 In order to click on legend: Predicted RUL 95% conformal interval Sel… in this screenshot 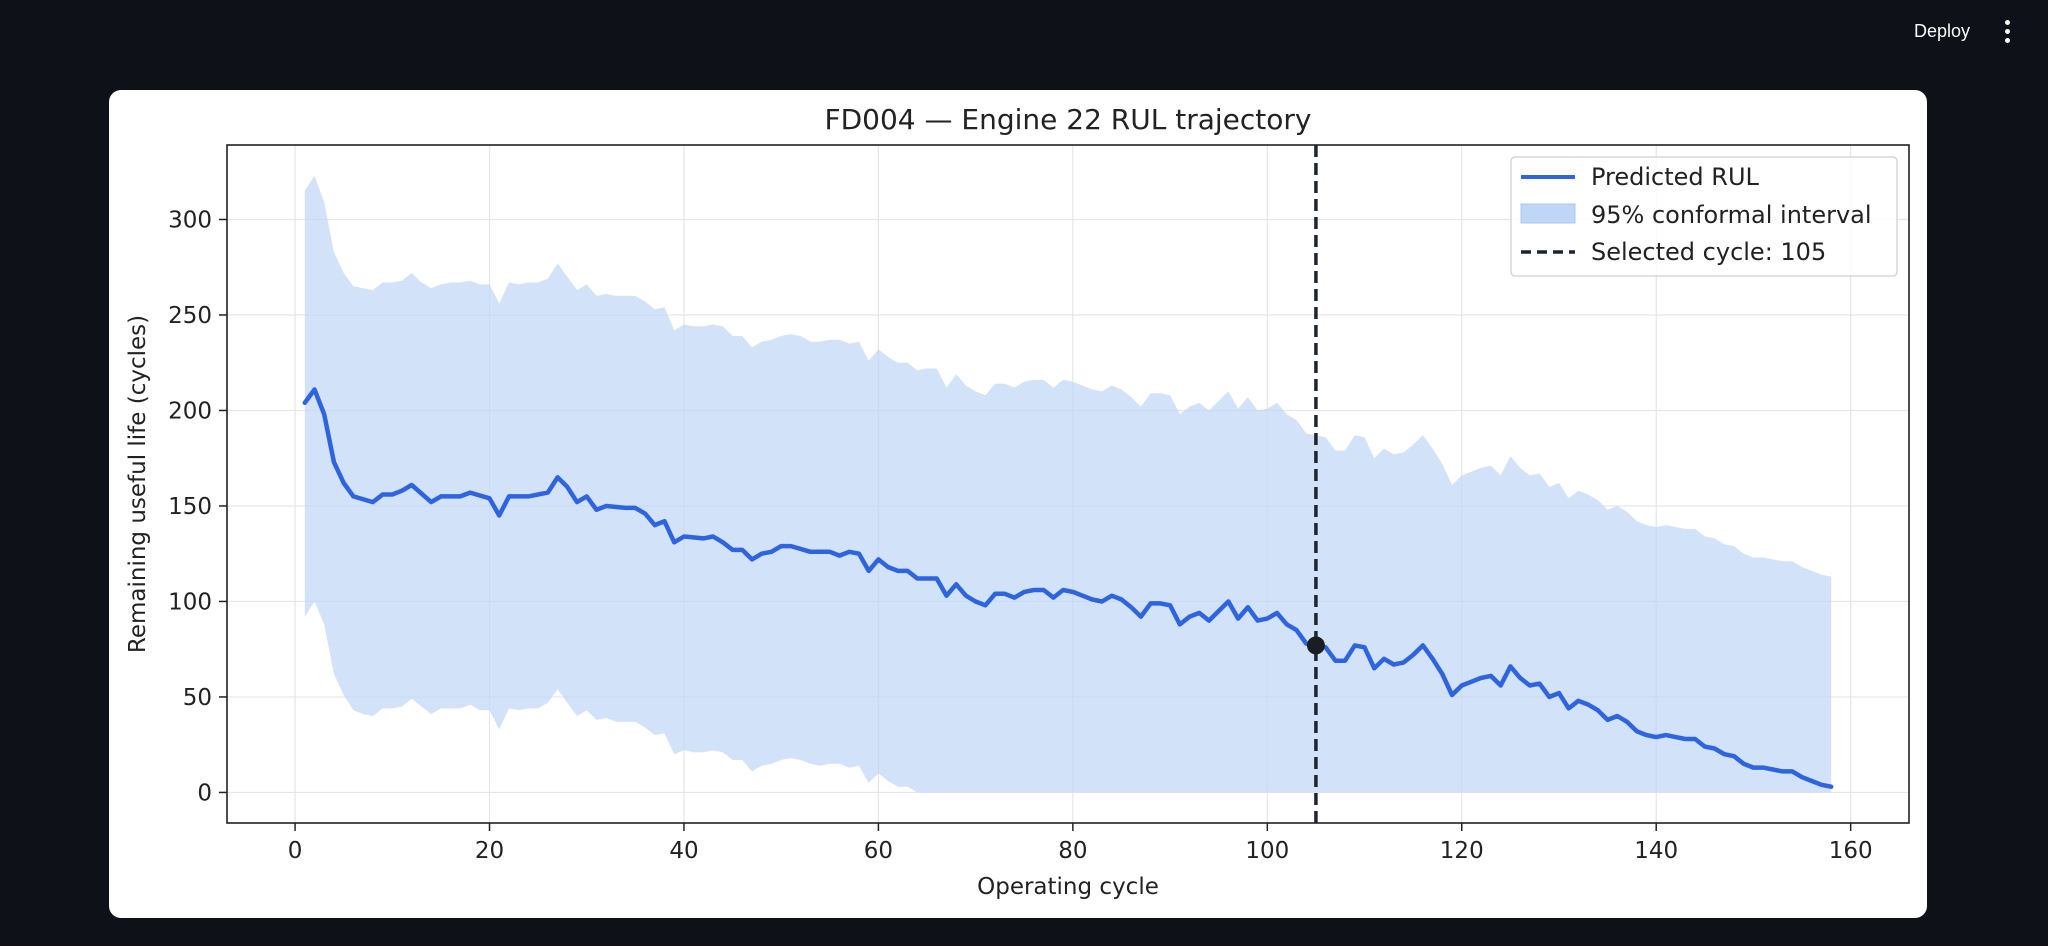, I will do `click(1704, 216)`.